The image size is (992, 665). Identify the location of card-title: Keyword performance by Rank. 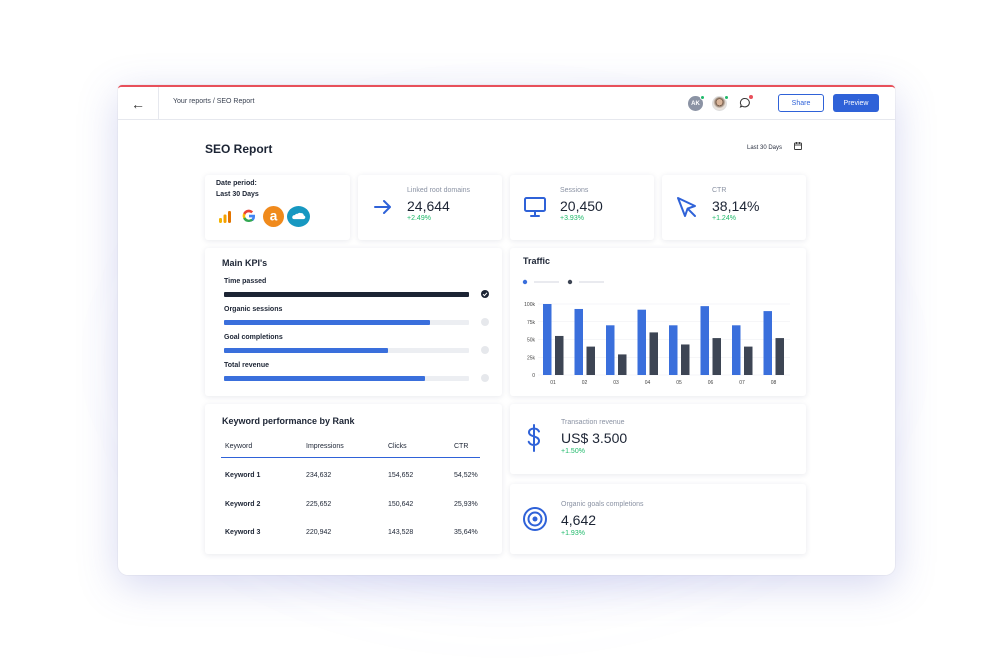
(288, 421).